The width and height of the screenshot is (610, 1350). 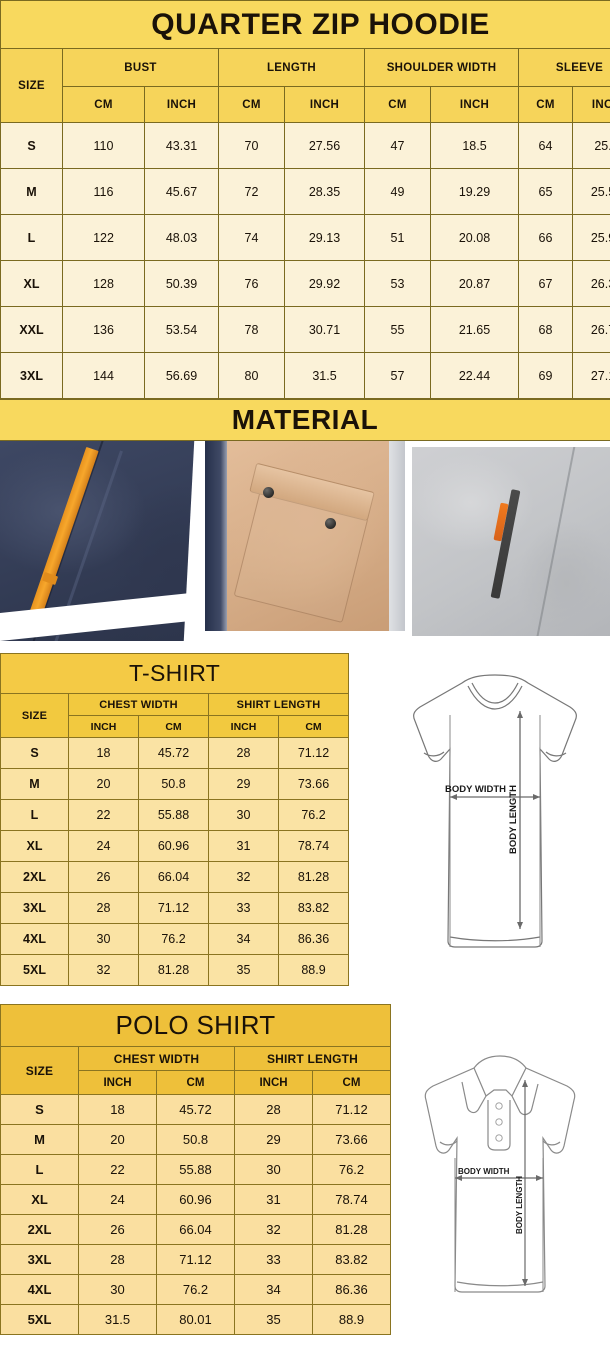 I want to click on polo-cell-length-inch: 35, so click(x=273, y=1319).